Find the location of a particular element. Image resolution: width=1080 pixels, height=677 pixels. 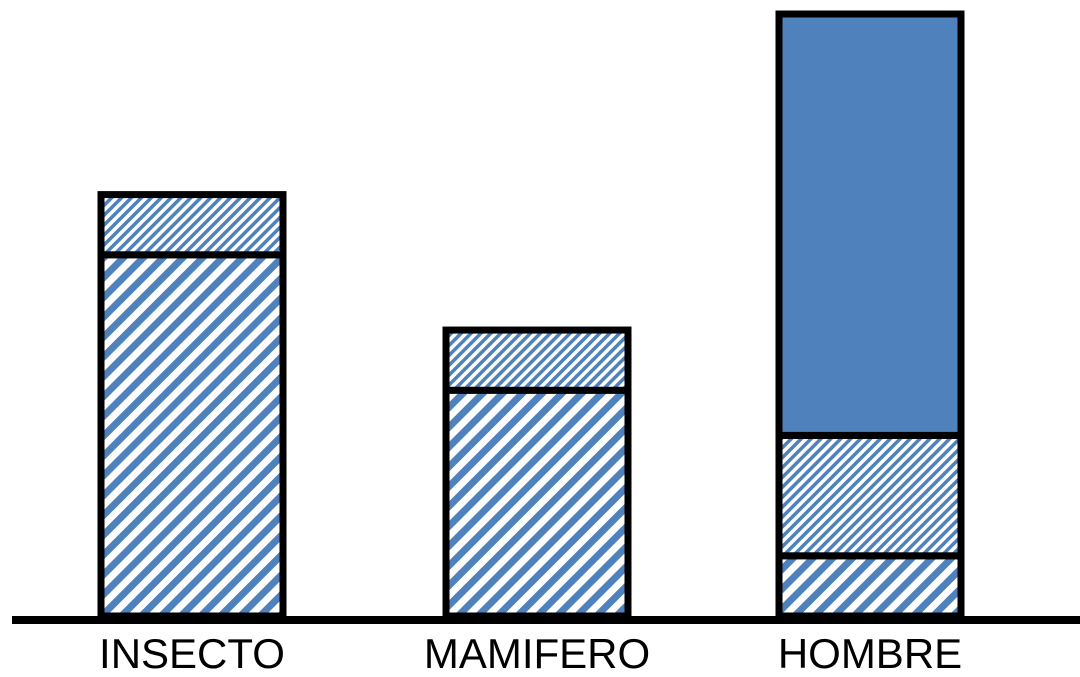

category-label-hombre: HOMBRE is located at coordinates (870, 653).